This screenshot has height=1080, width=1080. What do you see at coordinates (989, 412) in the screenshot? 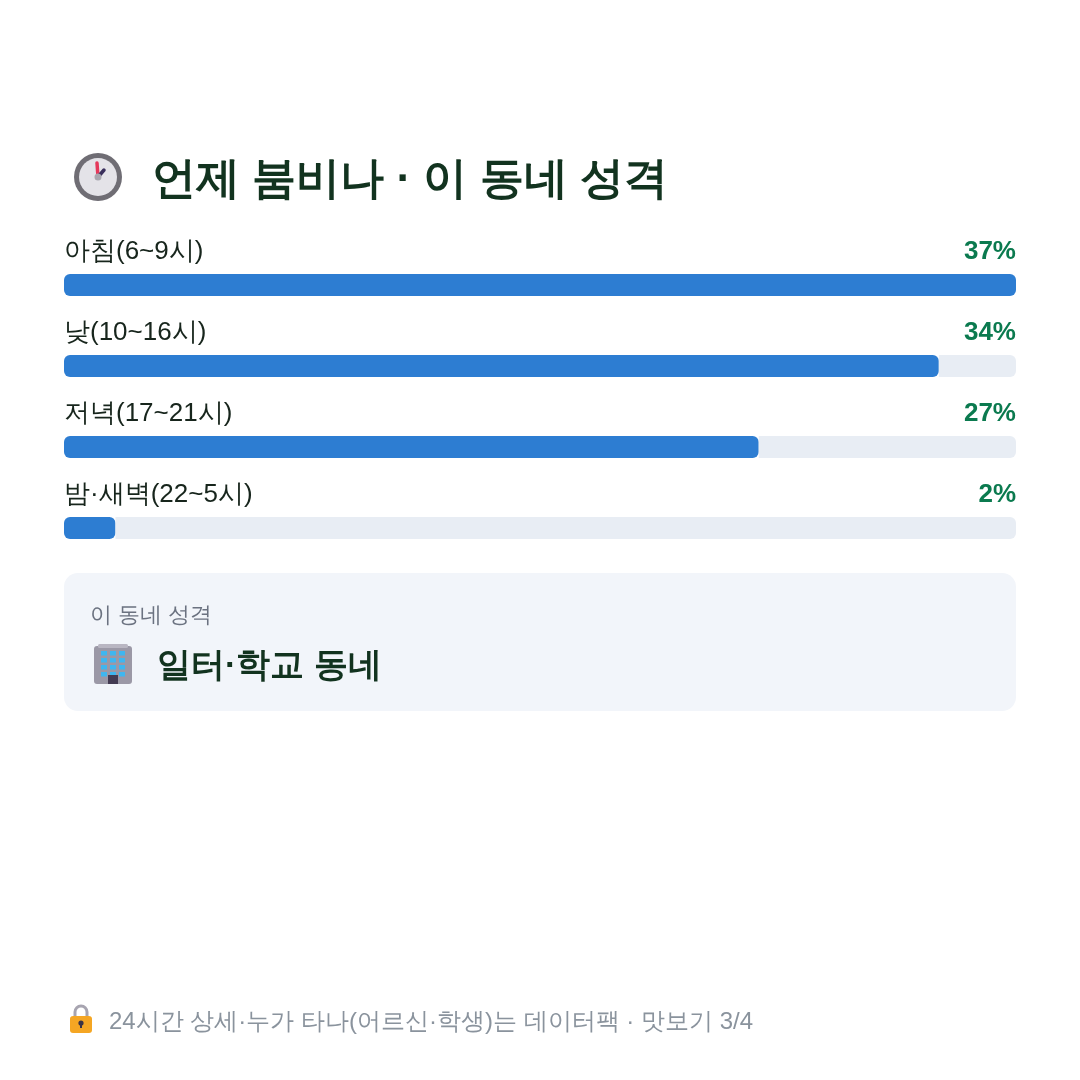
I see `data-label: 27%` at bounding box center [989, 412].